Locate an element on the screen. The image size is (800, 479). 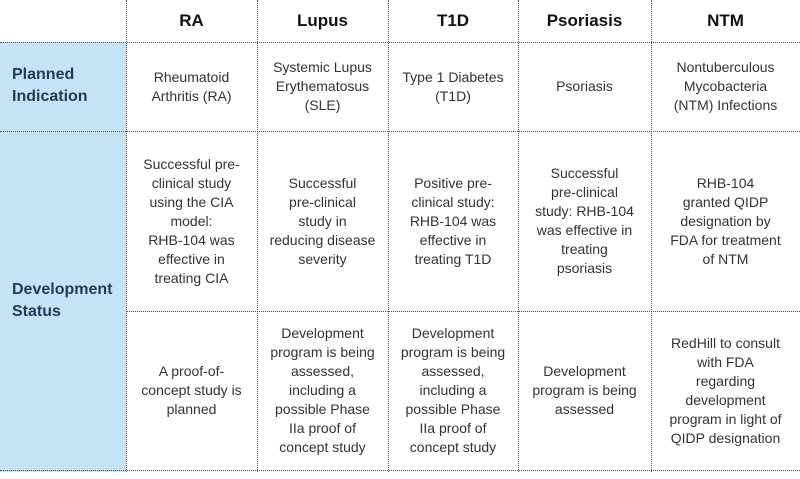
indication-cell-t1d: Type 1 Diabetes (T1D) is located at coordinates (453, 86).